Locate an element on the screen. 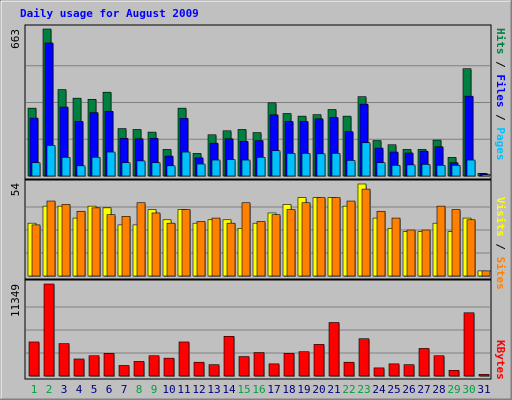 This screenshot has width=512, height=400. legend-kbytes: KBytes is located at coordinates (500, 360).